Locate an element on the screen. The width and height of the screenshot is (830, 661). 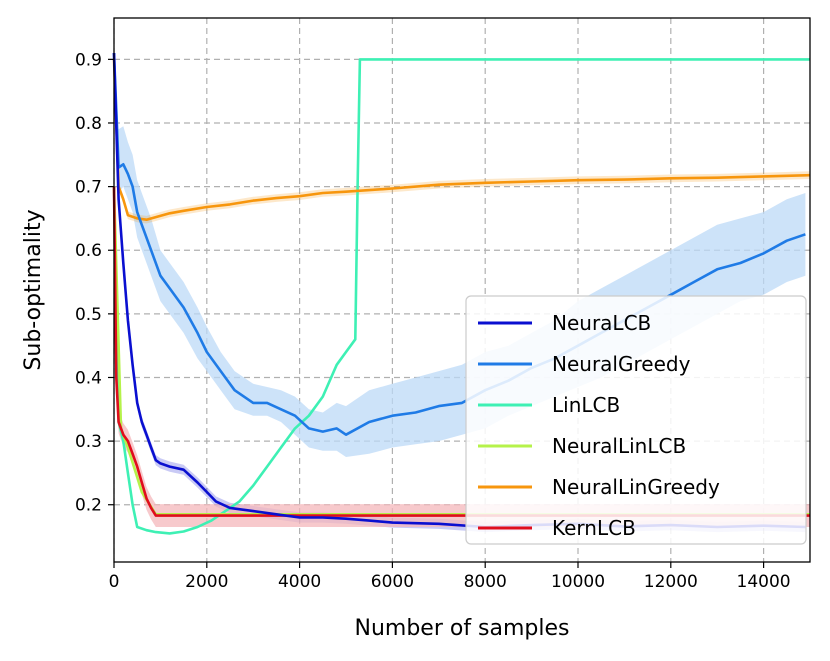
x-tick-label: 0 is located at coordinates (114, 582).